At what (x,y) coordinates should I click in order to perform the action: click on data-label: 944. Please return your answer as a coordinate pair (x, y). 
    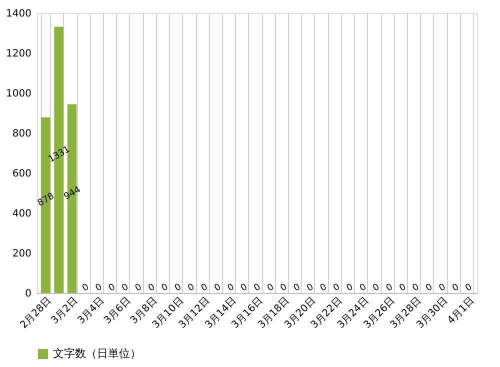
    Looking at the image, I should click on (72, 193).